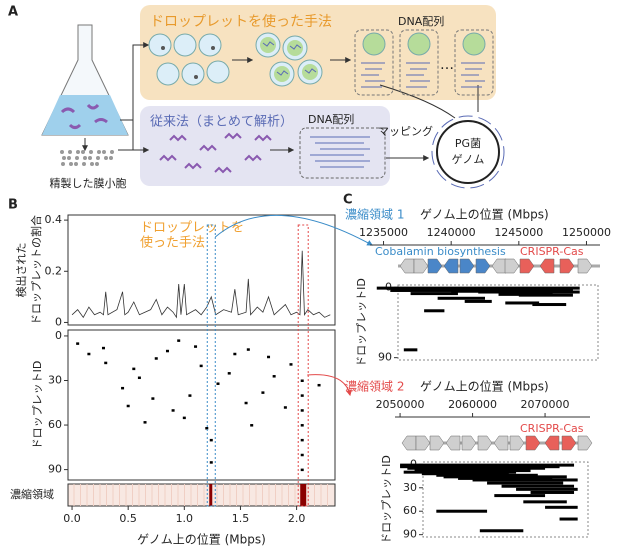 The height and width of the screenshot is (554, 620). I want to click on flask-liquid, so click(85, 115).